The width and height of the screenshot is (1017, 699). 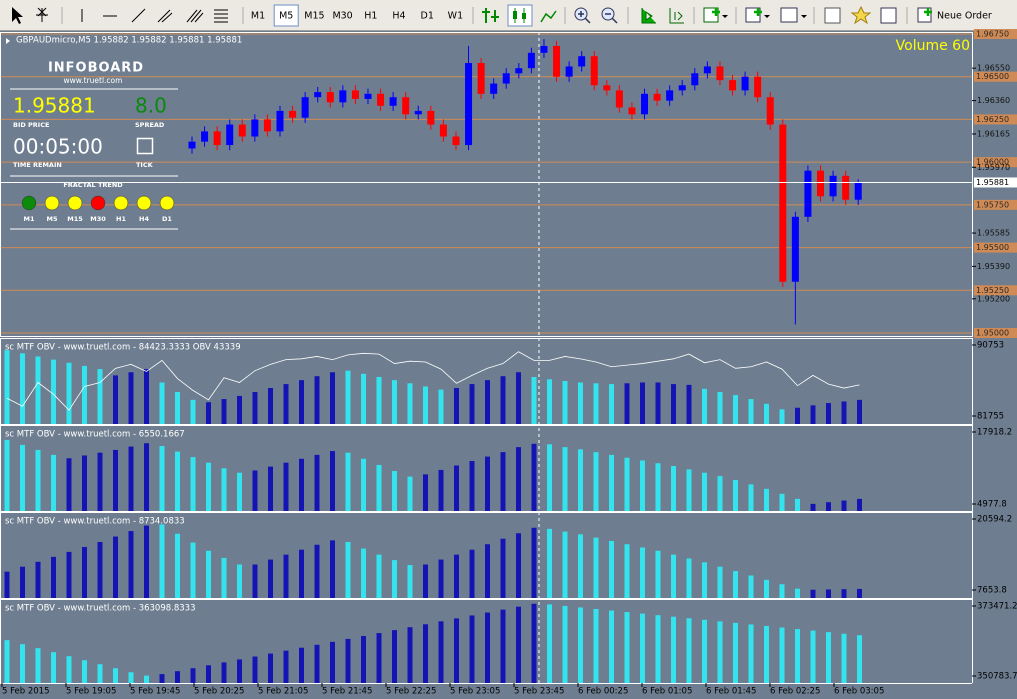 What do you see at coordinates (995, 119) in the screenshot?
I see `level-label-box` at bounding box center [995, 119].